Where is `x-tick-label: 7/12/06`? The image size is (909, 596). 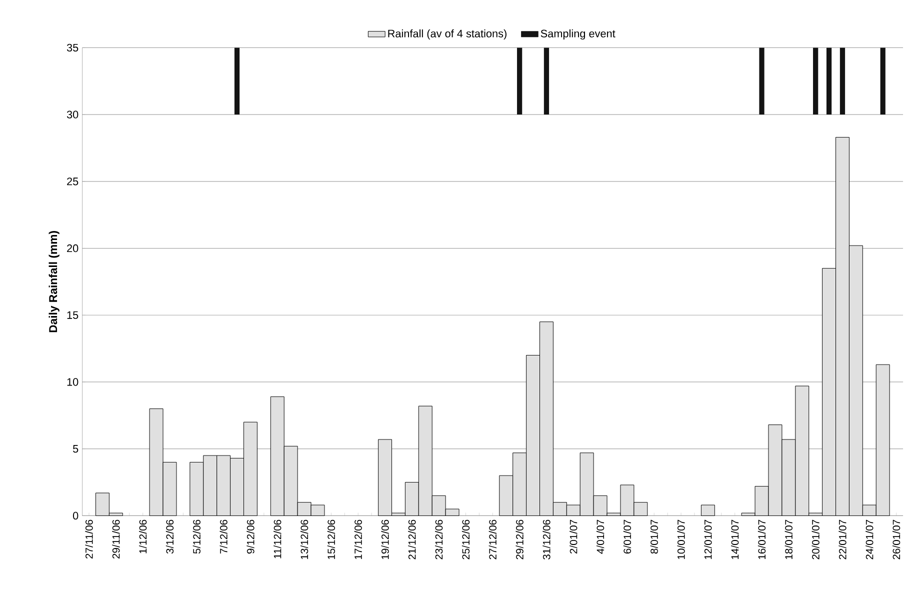 x-tick-label: 7/12/06 is located at coordinates (224, 537).